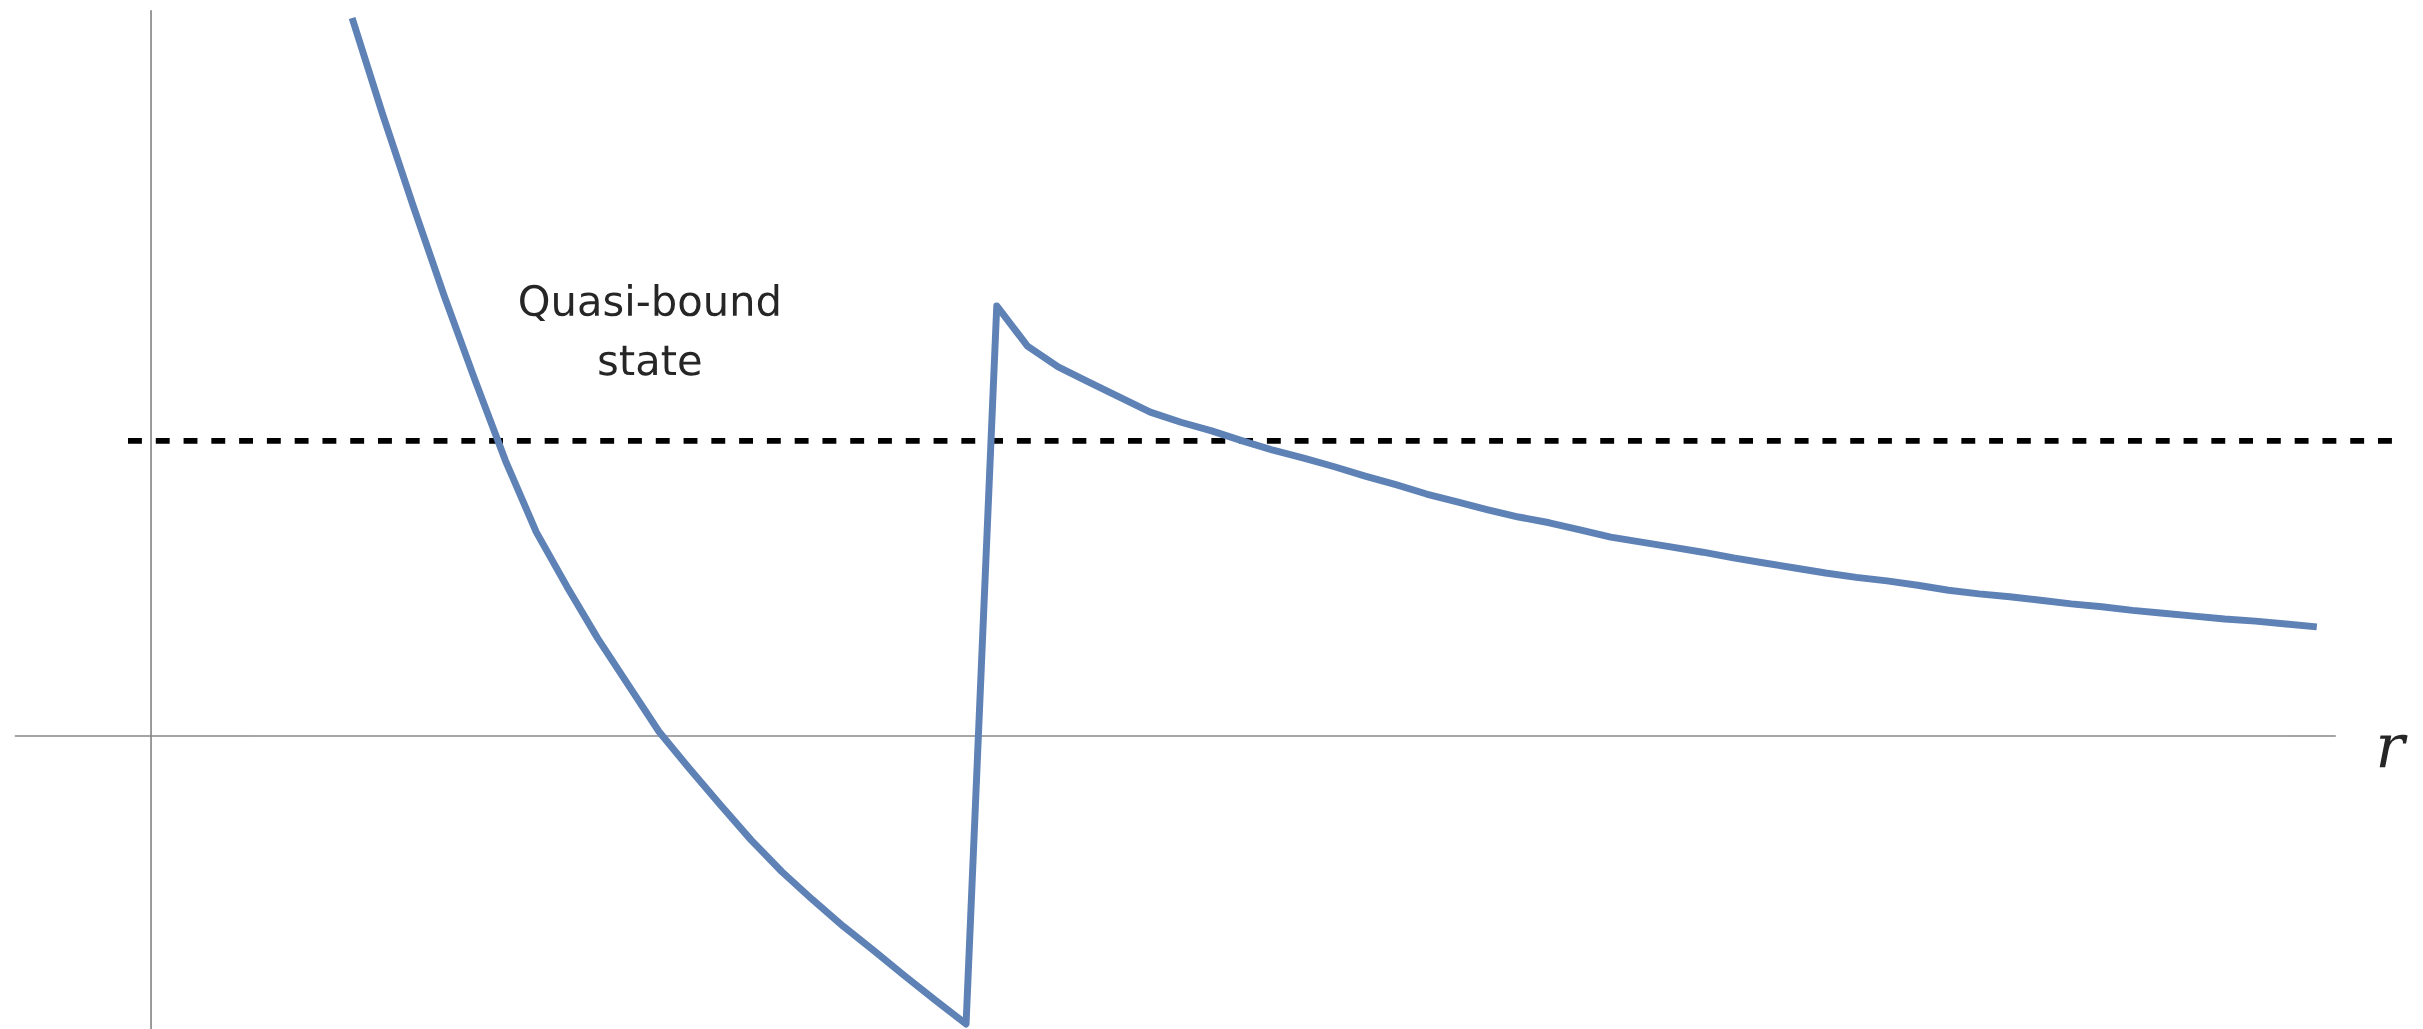 This screenshot has width=2423, height=1029. What do you see at coordinates (649, 330) in the screenshot?
I see `annotation: Quasi-bound state` at bounding box center [649, 330].